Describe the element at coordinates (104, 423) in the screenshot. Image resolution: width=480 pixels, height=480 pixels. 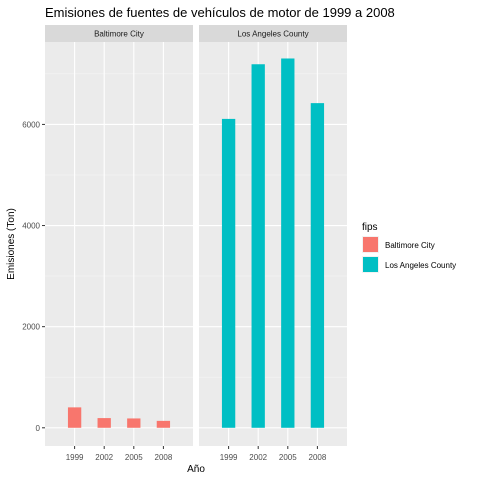
I see `bar-baltimore-city-2002` at that location.